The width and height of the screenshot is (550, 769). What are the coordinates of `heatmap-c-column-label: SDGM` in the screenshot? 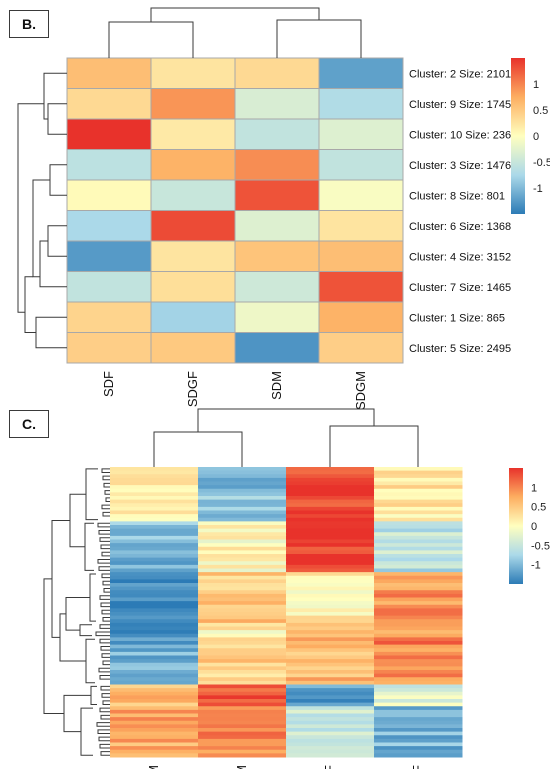 It's located at (241, 767).